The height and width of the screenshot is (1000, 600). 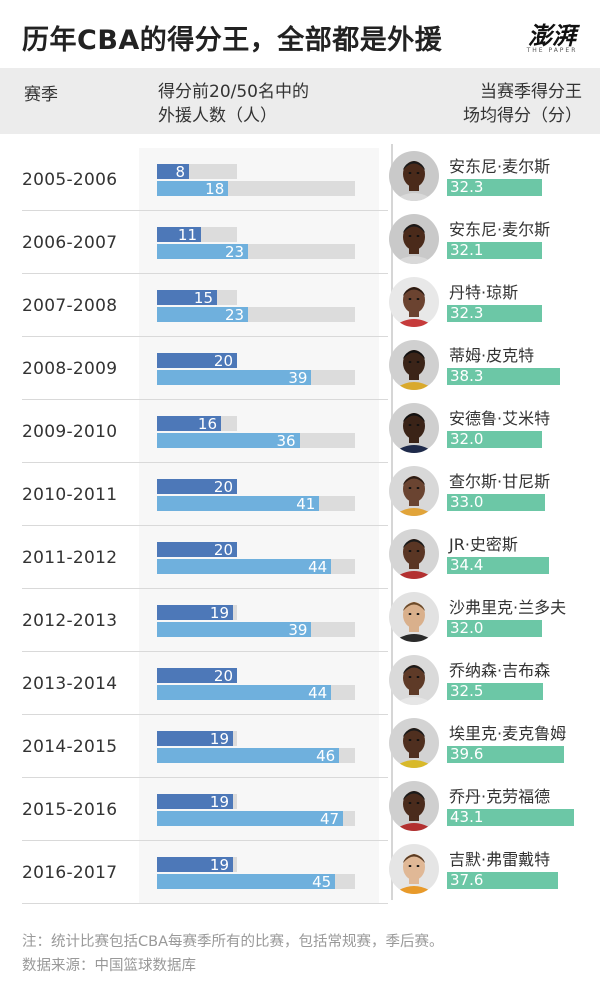 I want to click on top20-value-label: 8, so click(x=180, y=172).